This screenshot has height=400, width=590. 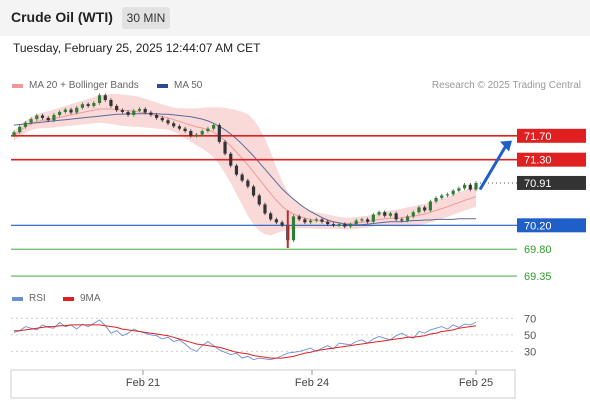 What do you see at coordinates (84, 85) in the screenshot?
I see `legend-ma20-label: MA 20 + Bollinger Bands` at bounding box center [84, 85].